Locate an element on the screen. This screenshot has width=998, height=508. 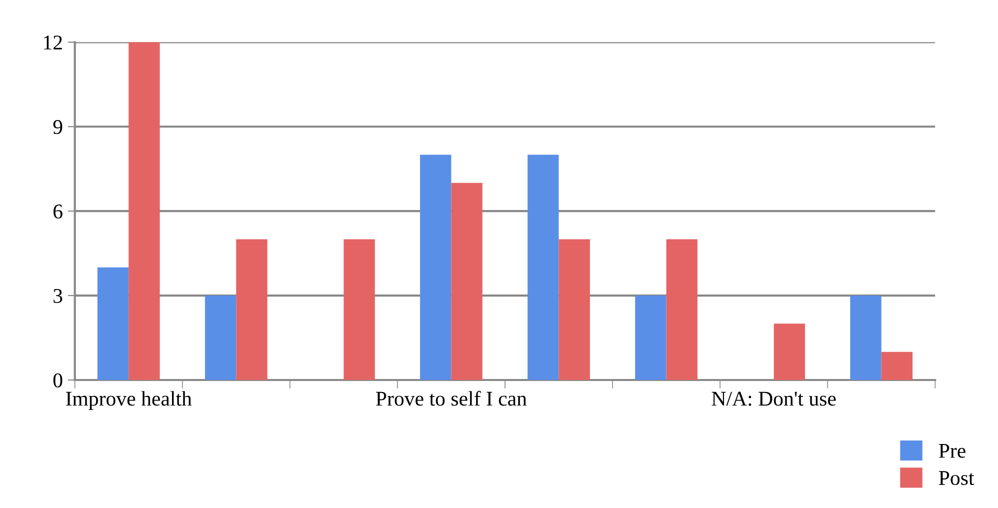
legend-label: Pre is located at coordinates (952, 451).